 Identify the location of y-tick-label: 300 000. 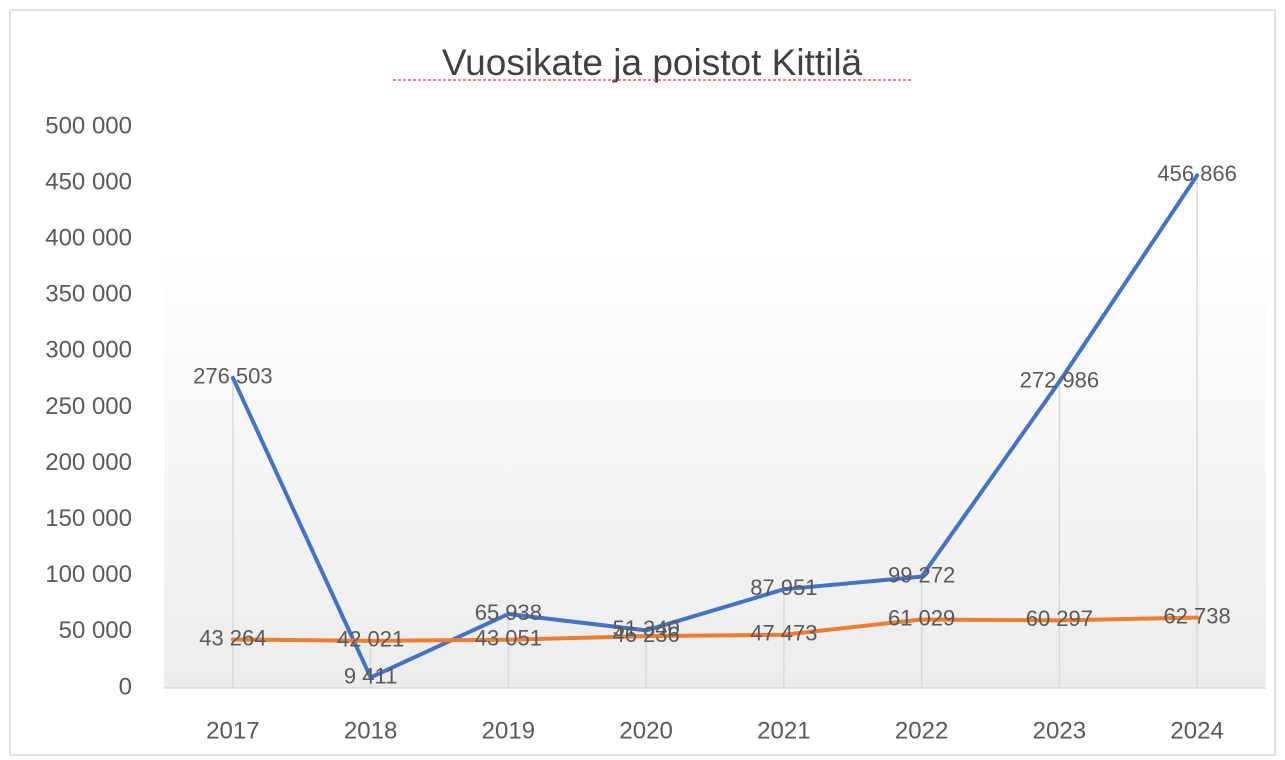
(88, 350).